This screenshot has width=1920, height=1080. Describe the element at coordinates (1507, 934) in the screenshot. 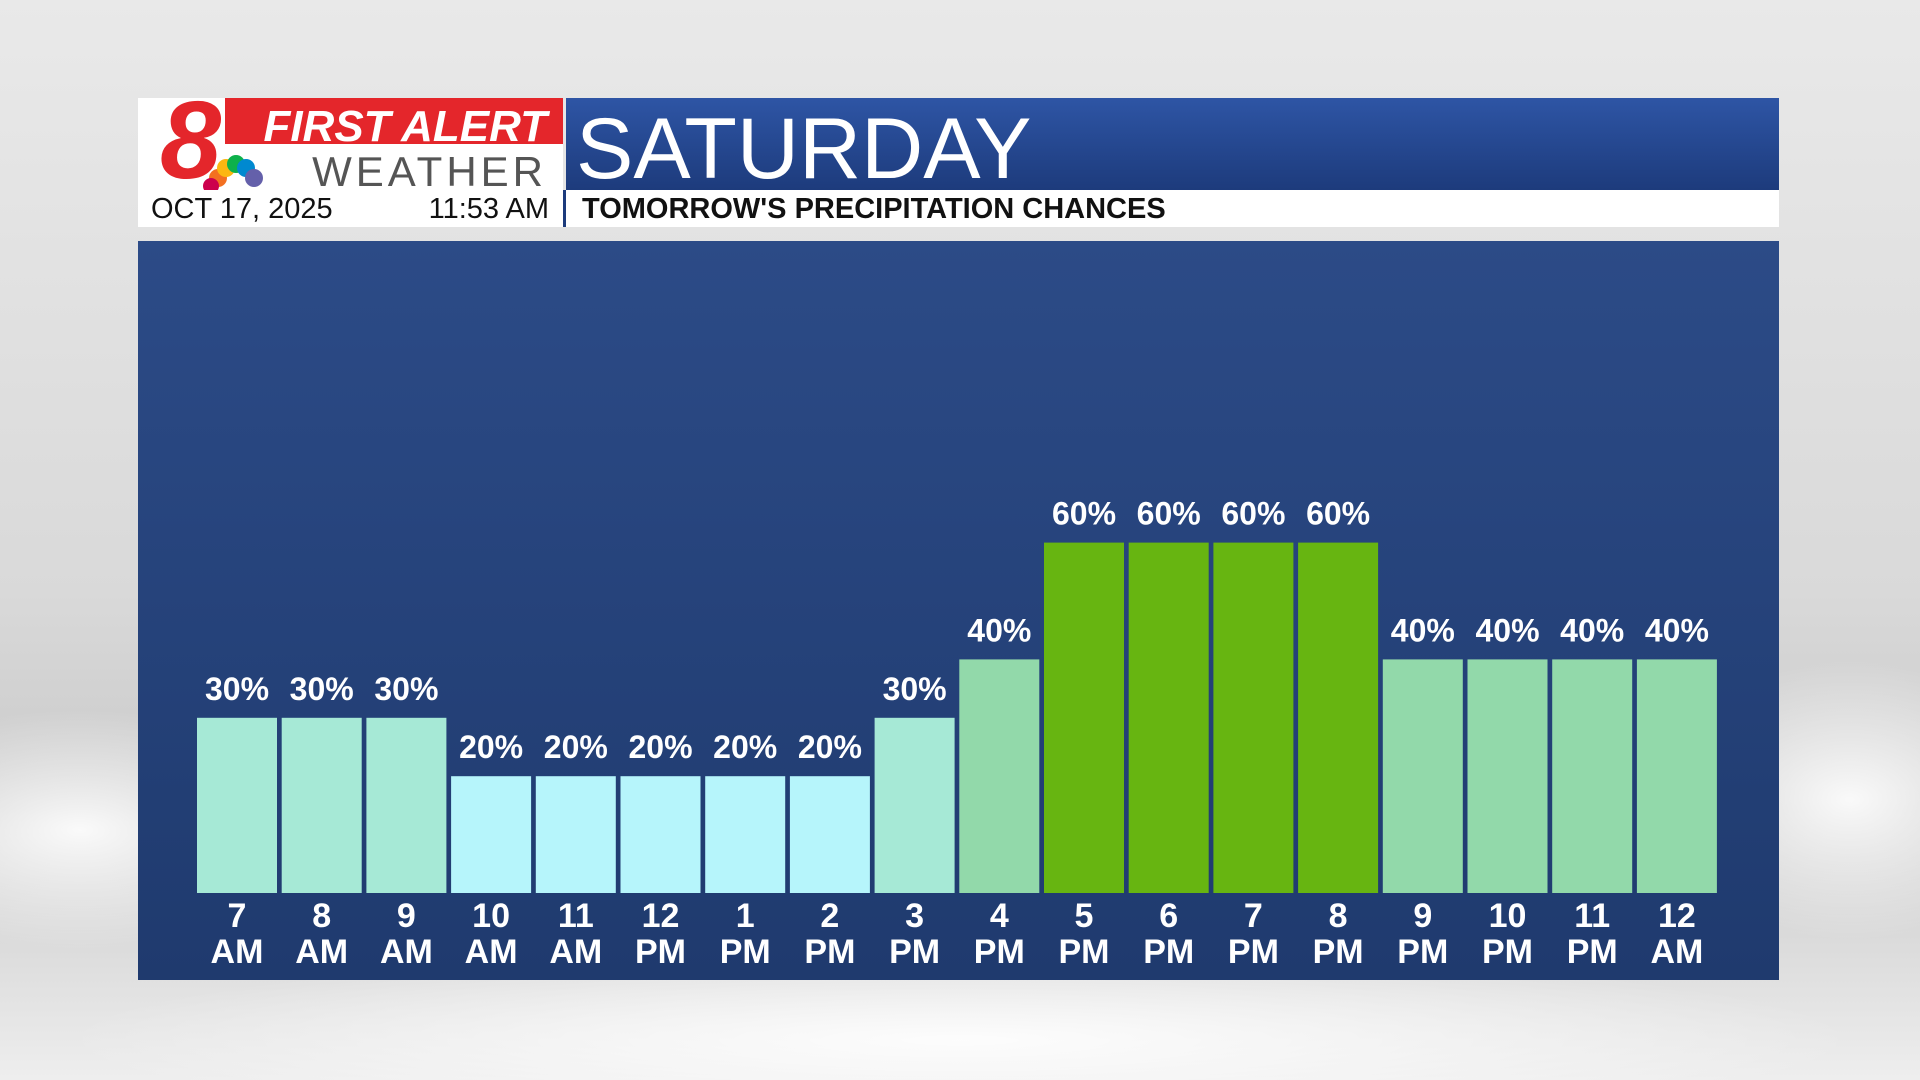

I see `x-tick-label: 10 PM` at that location.